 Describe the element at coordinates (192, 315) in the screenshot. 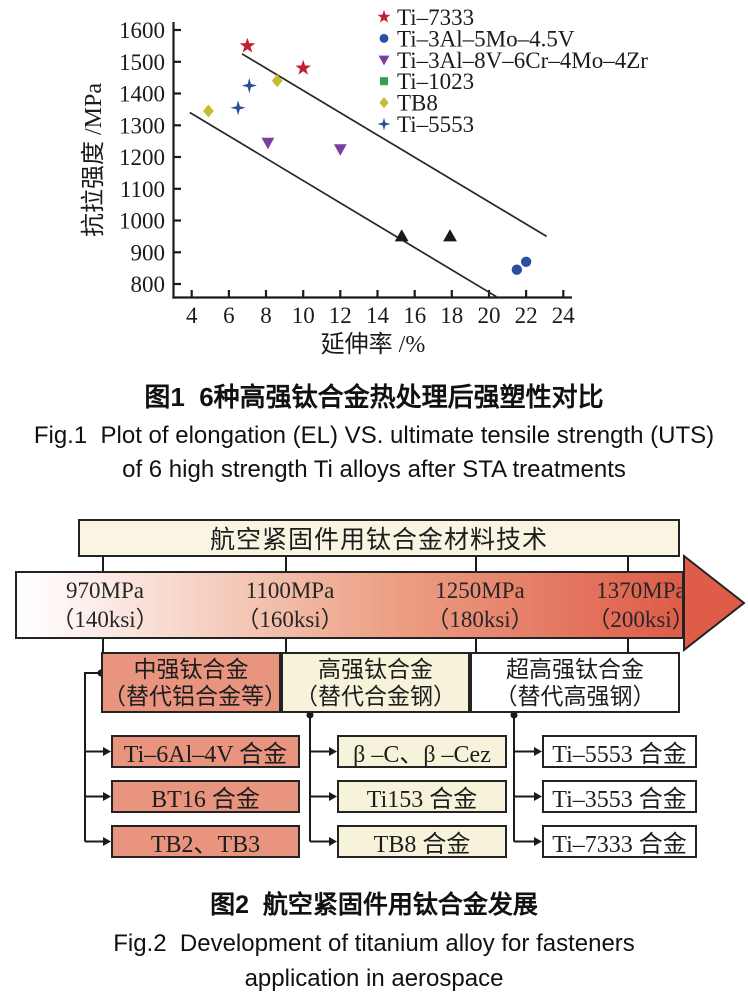

I see `x-tick-label: 4` at that location.